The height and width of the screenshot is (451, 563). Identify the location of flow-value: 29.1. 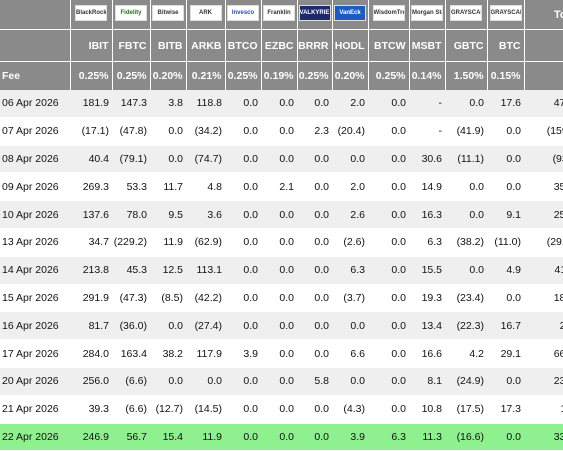
(505, 353).